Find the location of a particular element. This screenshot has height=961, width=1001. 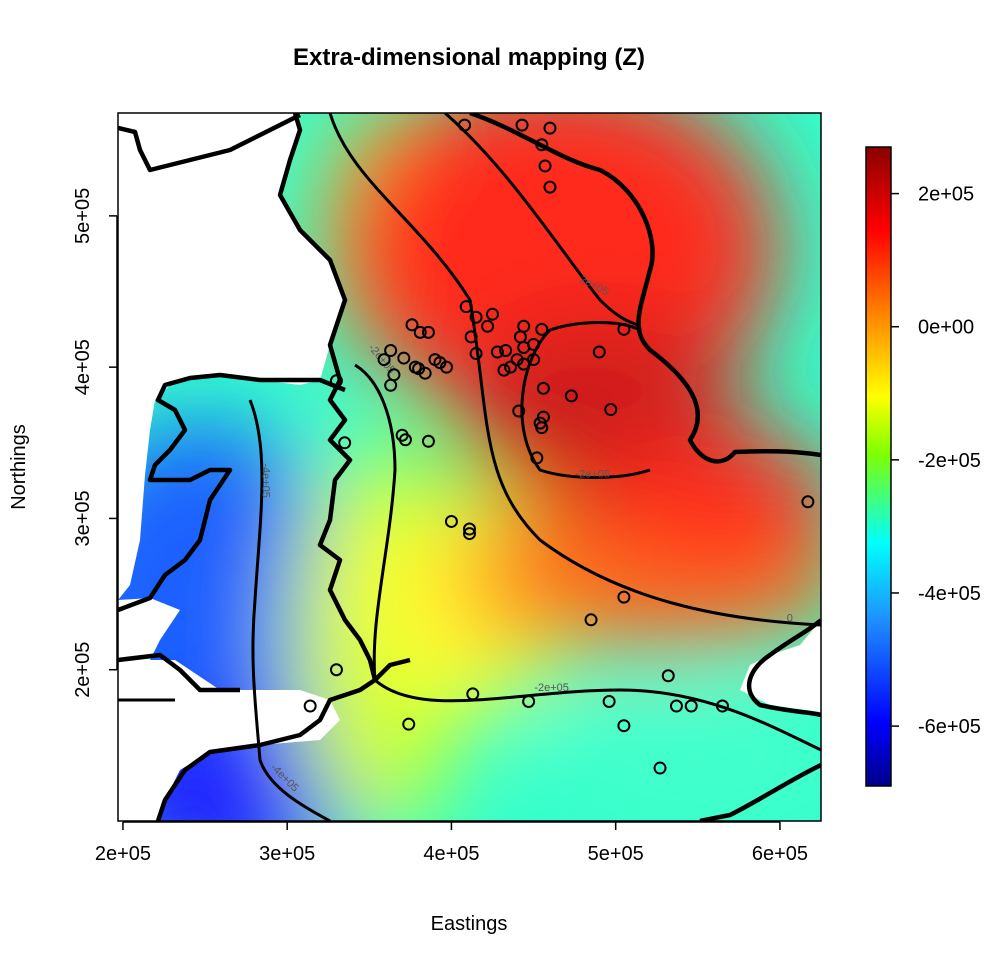

contour-label-4: 0 is located at coordinates (790, 618).